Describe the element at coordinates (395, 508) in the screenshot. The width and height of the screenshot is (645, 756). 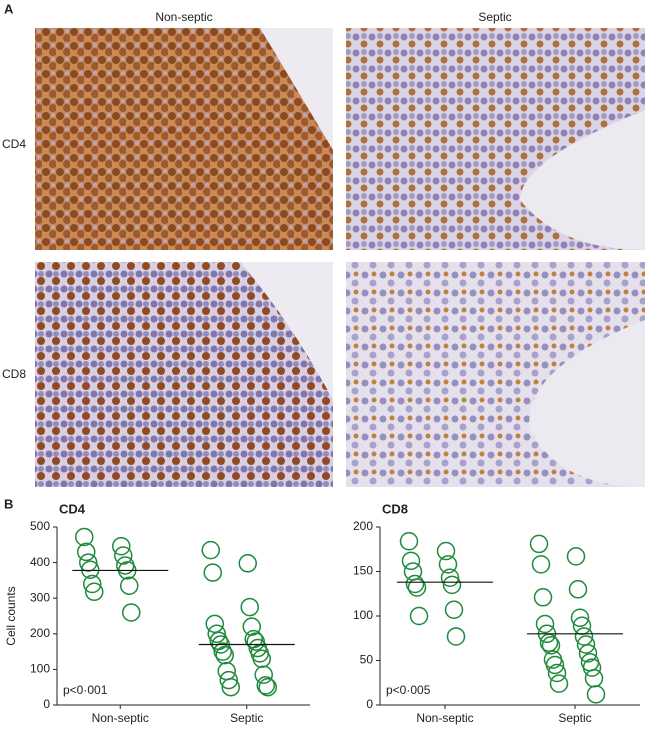
I see `chart-title: CD8` at that location.